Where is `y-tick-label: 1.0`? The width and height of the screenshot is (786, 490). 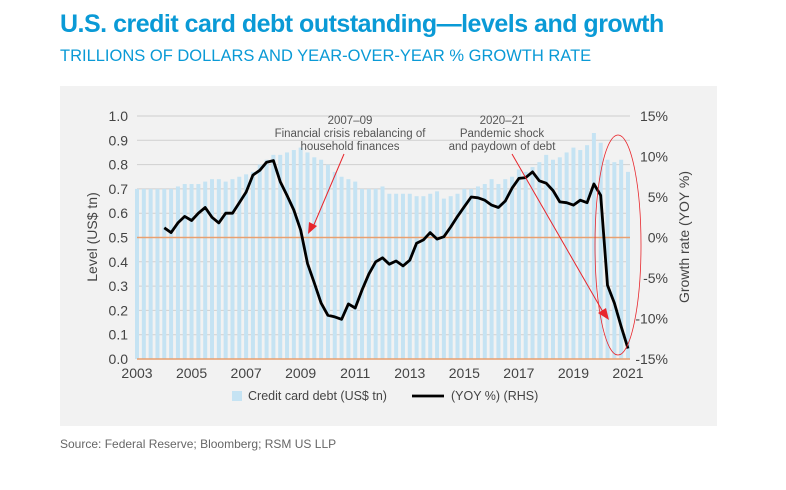 y-tick-label: 1.0 is located at coordinates (119, 116).